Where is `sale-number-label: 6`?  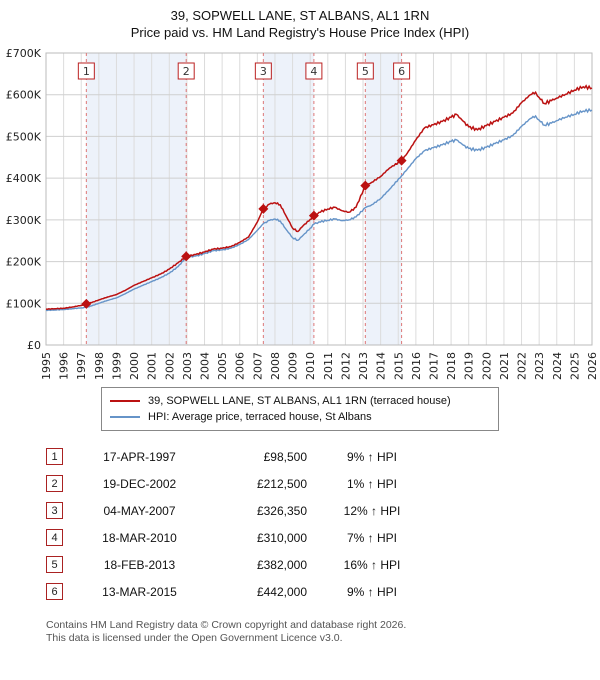
sale-number-label: 6 is located at coordinates (401, 71).